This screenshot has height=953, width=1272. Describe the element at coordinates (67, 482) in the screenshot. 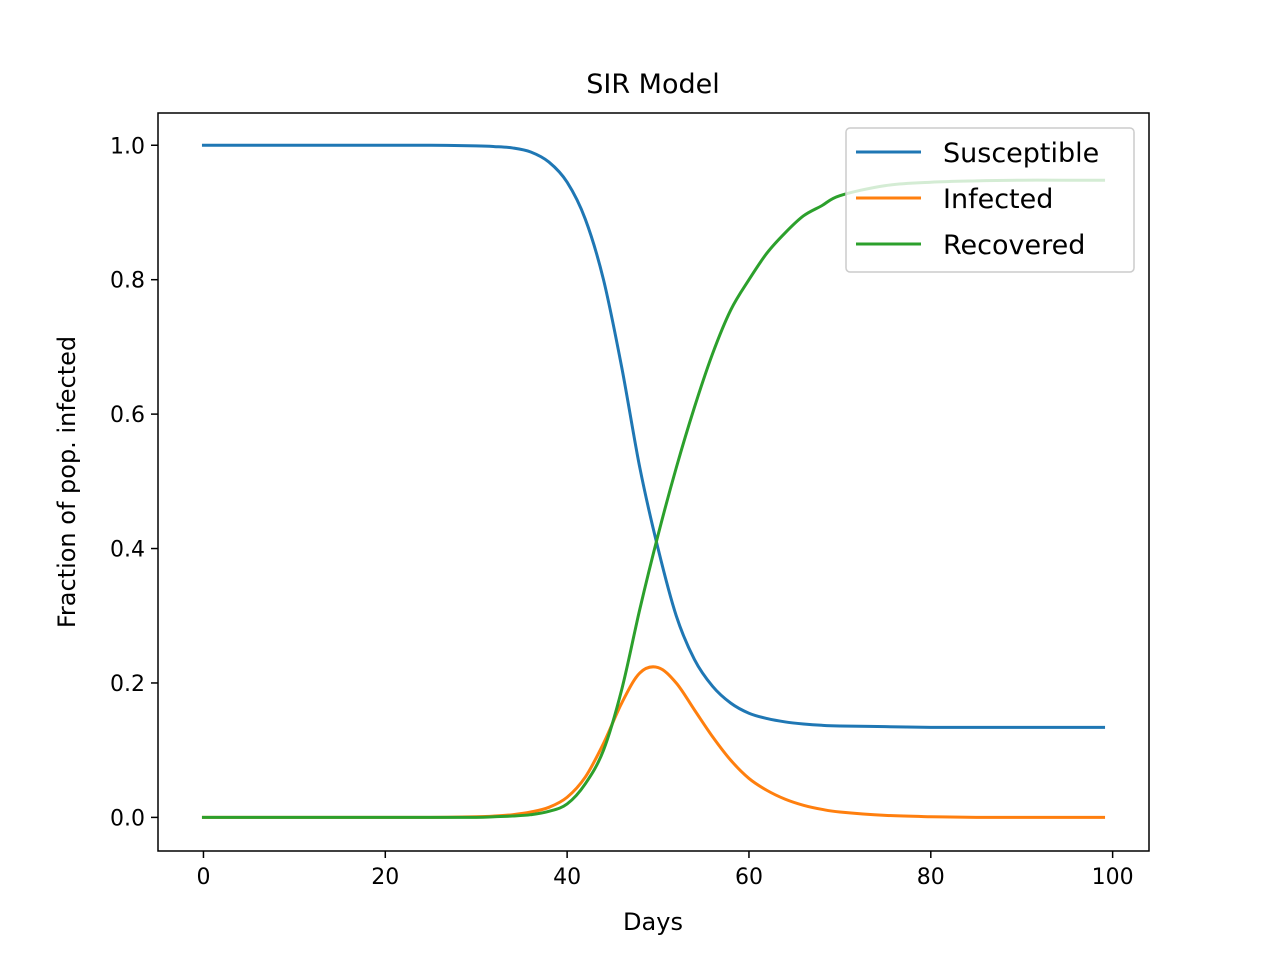

I see `y-axis-label: Fraction of pop. infected` at that location.